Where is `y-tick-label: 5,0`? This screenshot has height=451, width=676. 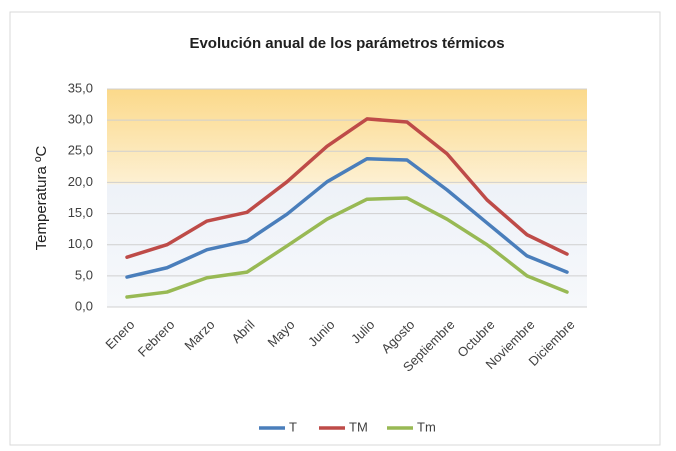
y-tick-label: 5,0 is located at coordinates (84, 274).